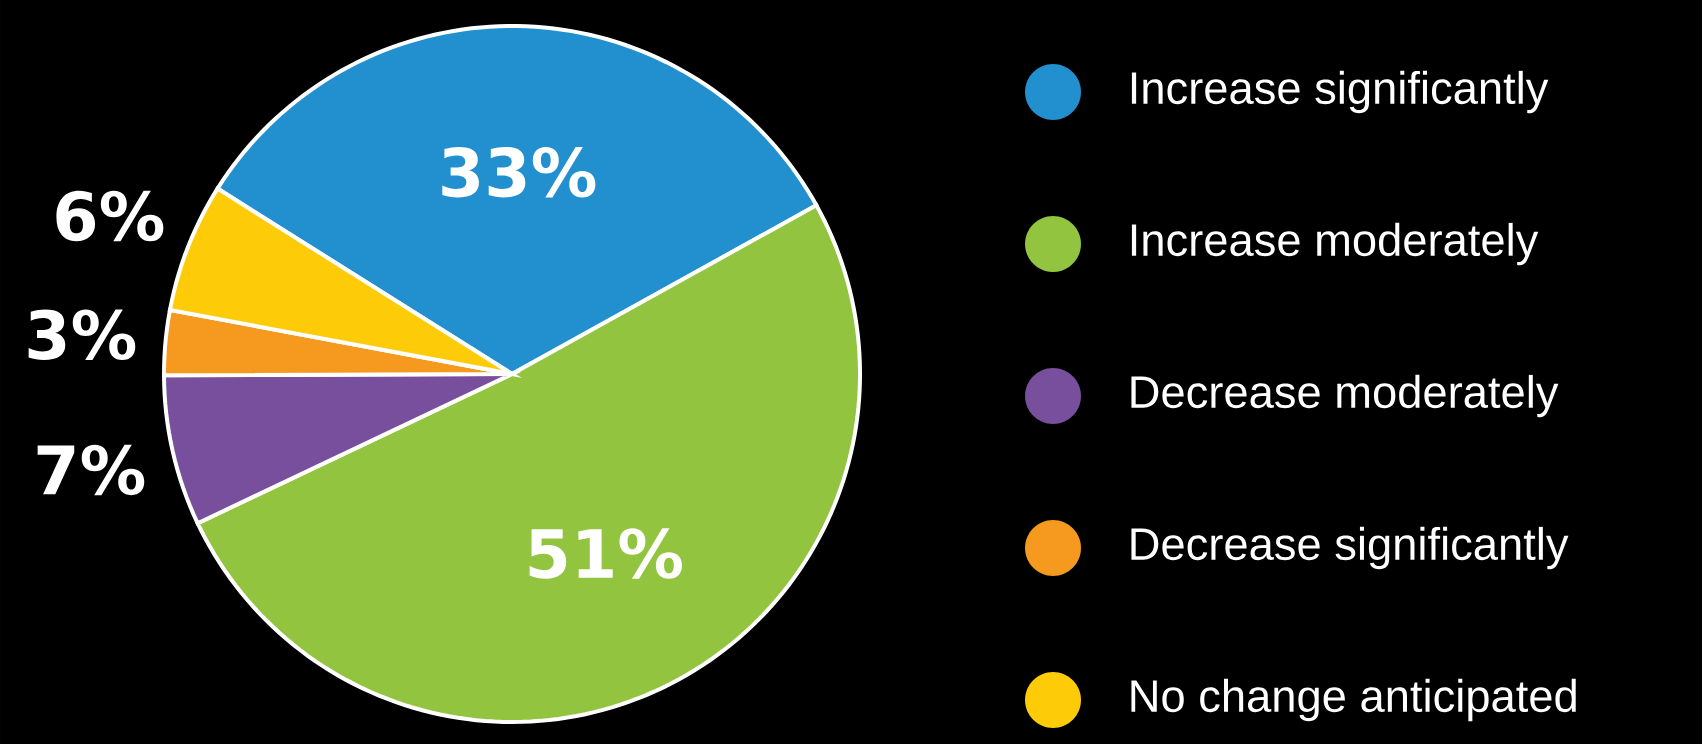 The height and width of the screenshot is (744, 1702). I want to click on data-label: 6%, so click(110, 216).